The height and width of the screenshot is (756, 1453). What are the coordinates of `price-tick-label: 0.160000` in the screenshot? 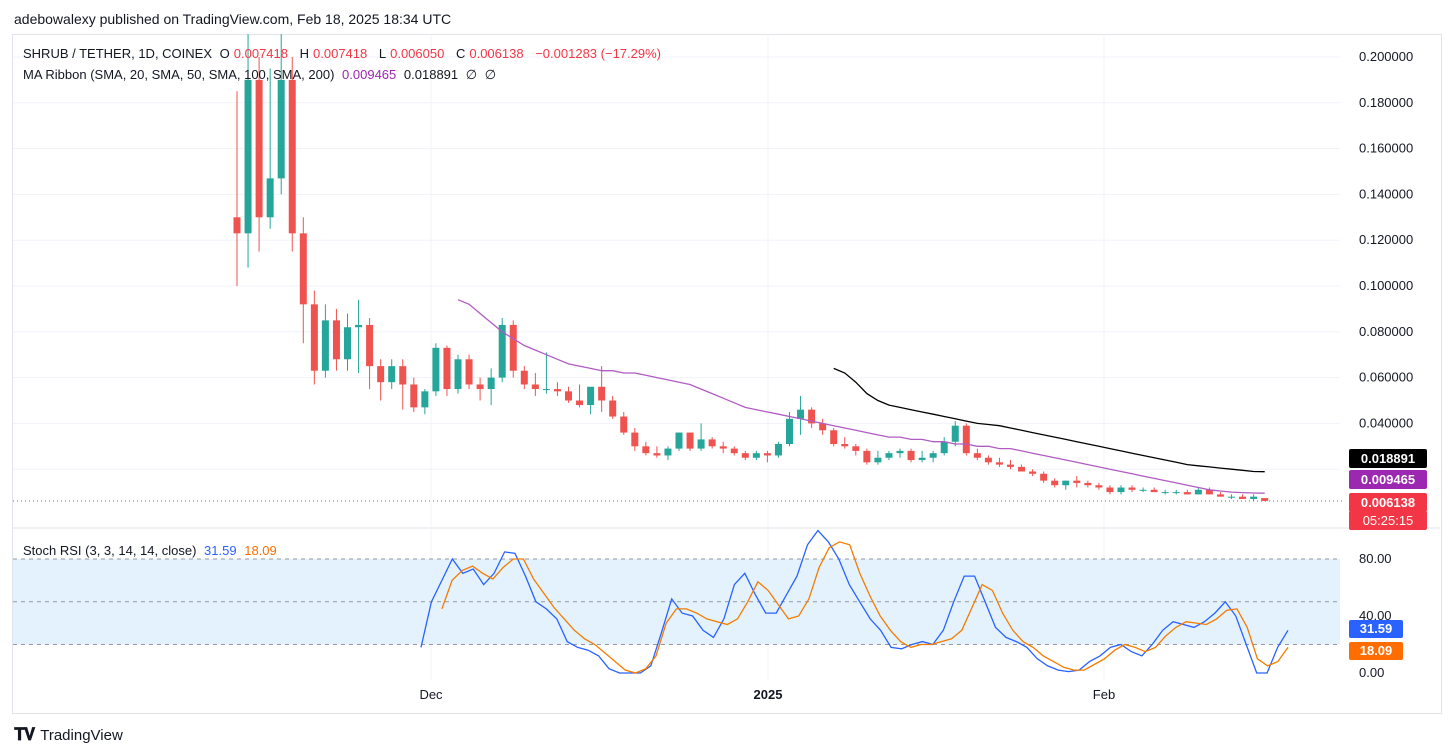 It's located at (1386, 148).